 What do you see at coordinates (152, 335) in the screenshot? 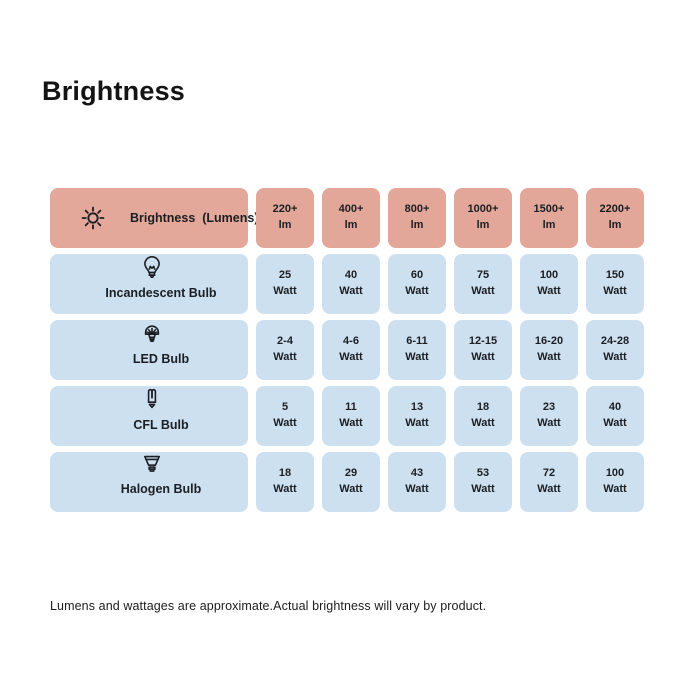
I see `led-bulb-icon` at bounding box center [152, 335].